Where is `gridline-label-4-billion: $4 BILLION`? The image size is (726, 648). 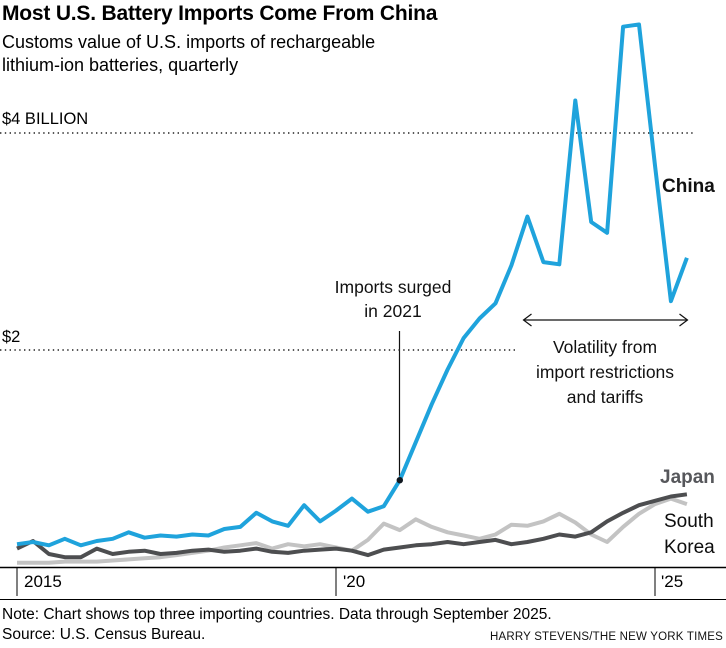 gridline-label-4-billion: $4 BILLION is located at coordinates (45, 119).